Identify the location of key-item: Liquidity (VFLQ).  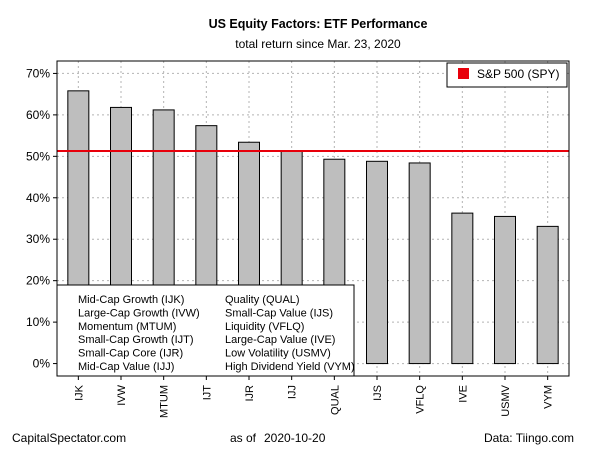
(264, 327).